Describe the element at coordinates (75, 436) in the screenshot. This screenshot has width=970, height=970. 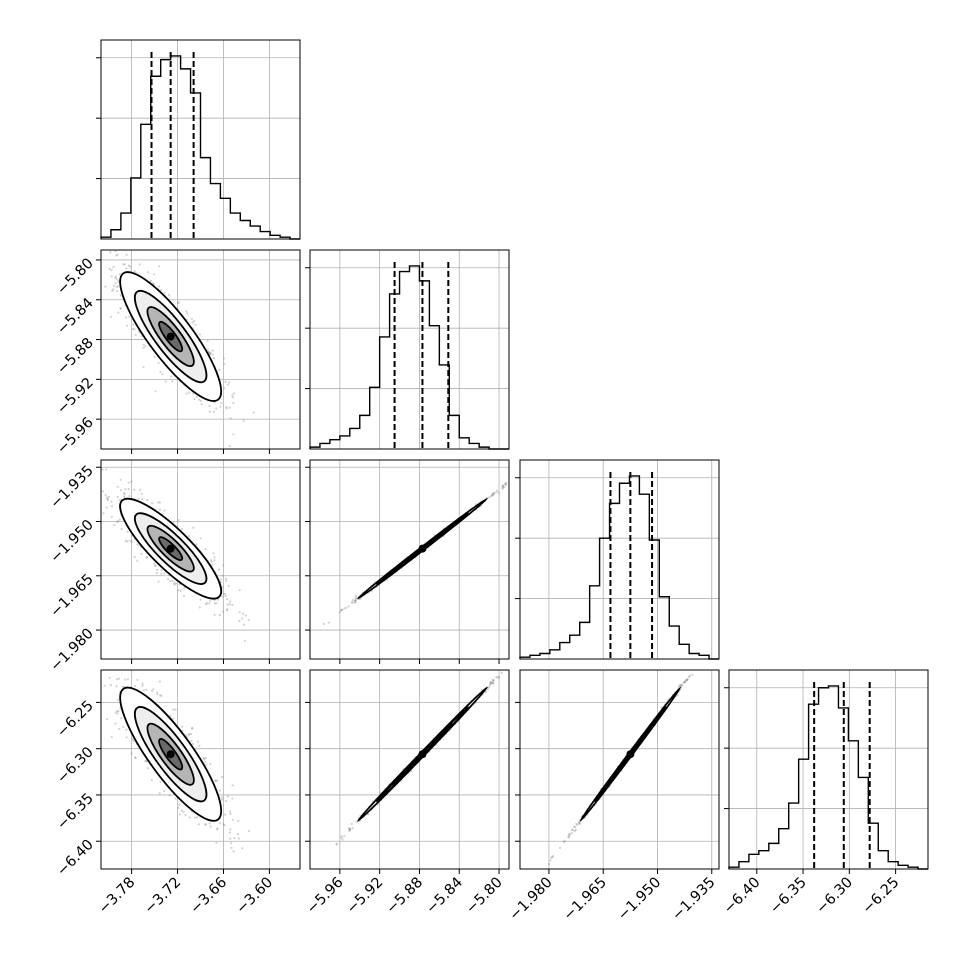
I see `y-tick-label: −5.96` at that location.